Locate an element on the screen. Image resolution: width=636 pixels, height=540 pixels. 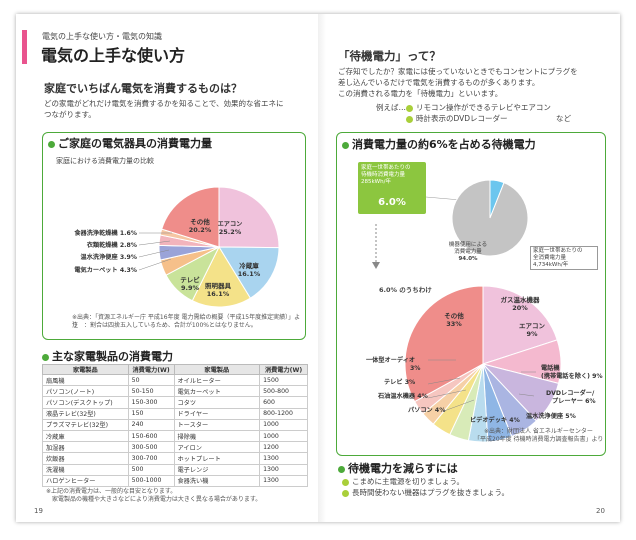
table-row: パソコン(デスクトップ) 150-300 コタツ 600 is located at coordinates (175, 402).